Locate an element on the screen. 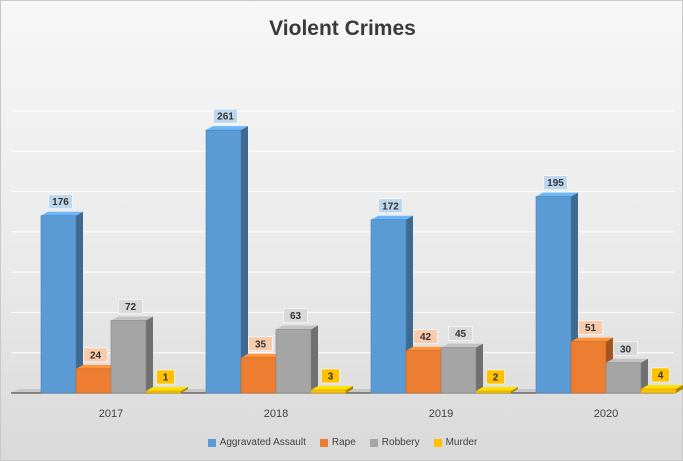 The image size is (683, 462). bar-side-robbery-2018 is located at coordinates (314, 359).